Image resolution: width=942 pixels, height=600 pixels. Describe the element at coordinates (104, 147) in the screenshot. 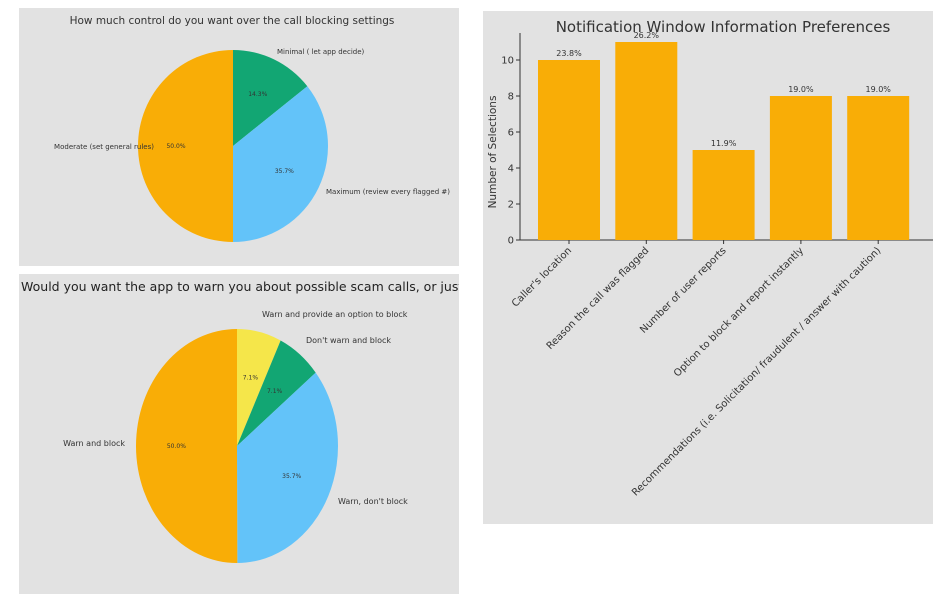

I see `slice-category-label: Moderate (set general rules)` at that location.